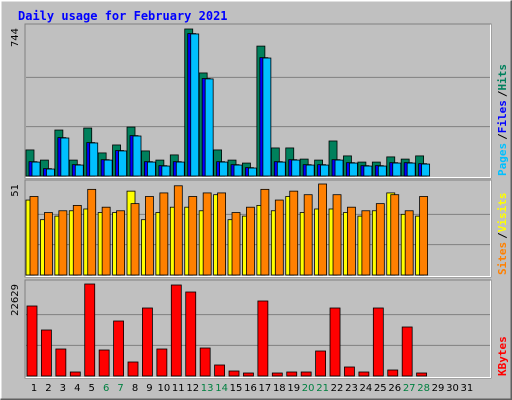  I want to click on x-tick-label: 2, so click(48, 388).